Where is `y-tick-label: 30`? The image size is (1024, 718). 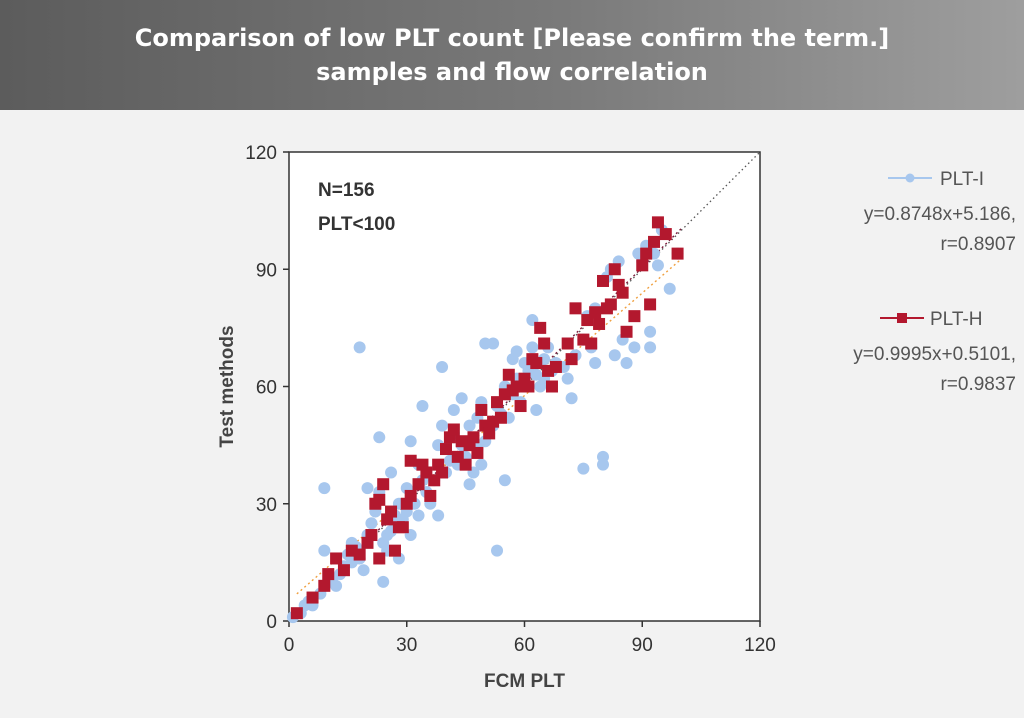 y-tick-label: 30 is located at coordinates (266, 505).